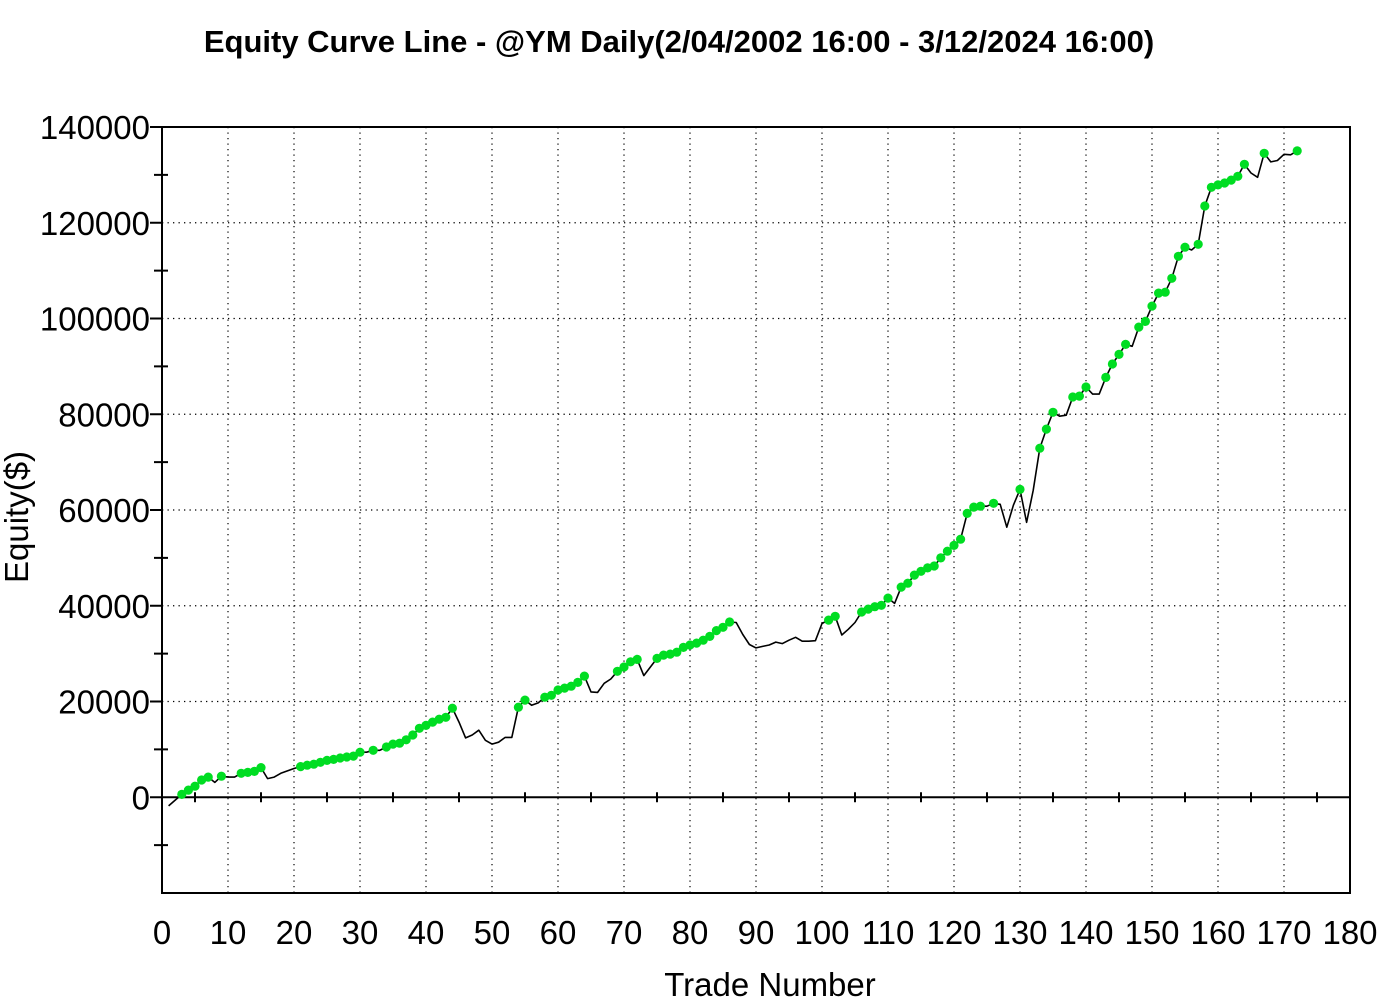 Image resolution: width=1391 pixels, height=1004 pixels. I want to click on x-tick-label: 30, so click(360, 932).